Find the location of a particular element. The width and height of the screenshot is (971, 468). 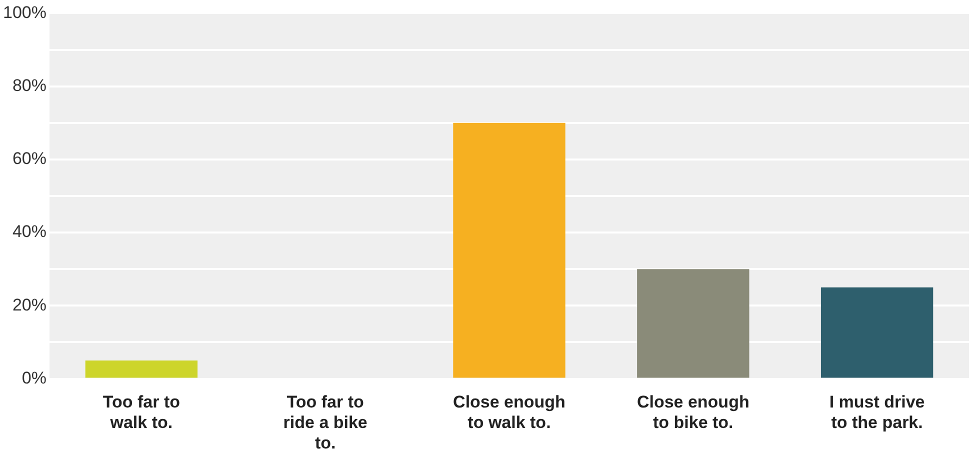

x-tick-label: Too far to ride a bike to. is located at coordinates (325, 422).